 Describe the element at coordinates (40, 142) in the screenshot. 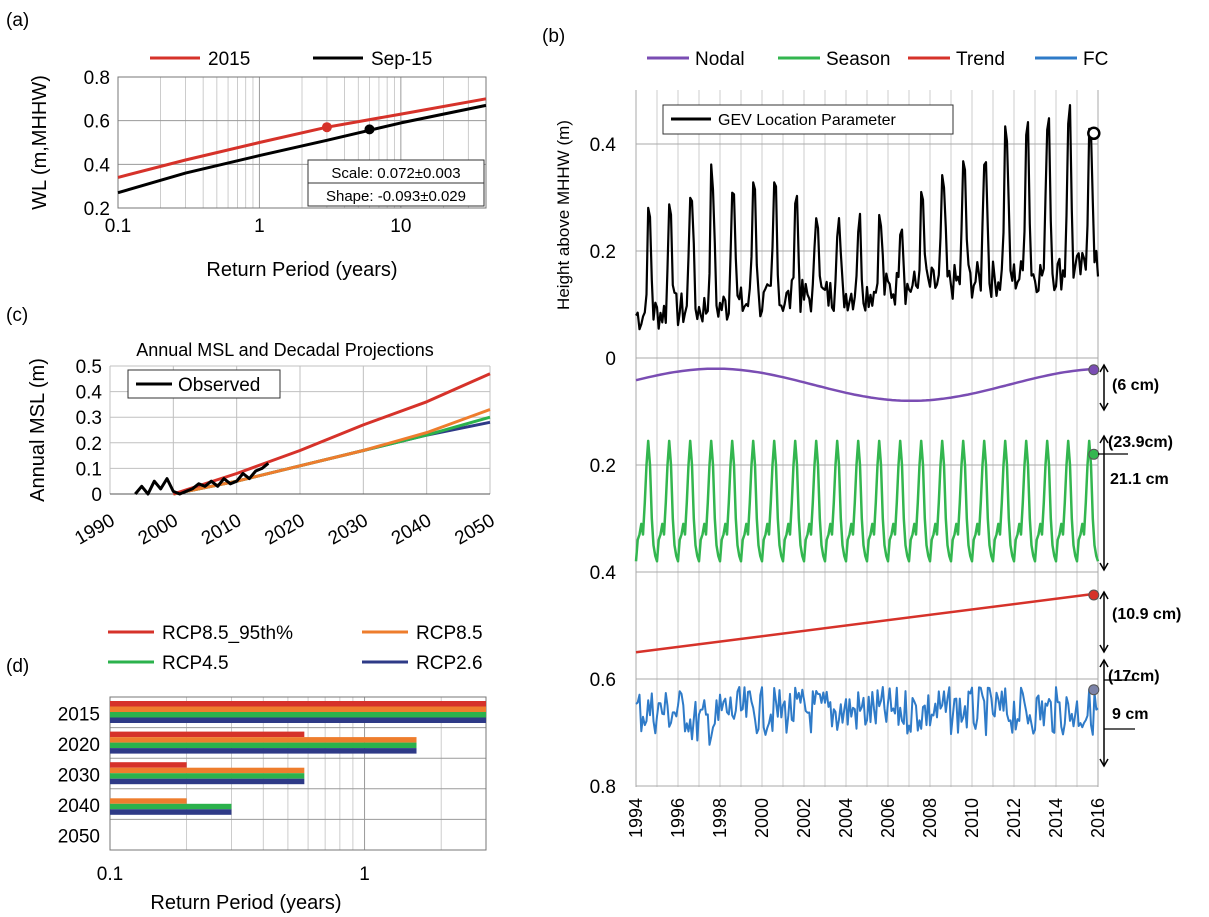

I see `y-axis-label: WL (m,MHHW)` at that location.